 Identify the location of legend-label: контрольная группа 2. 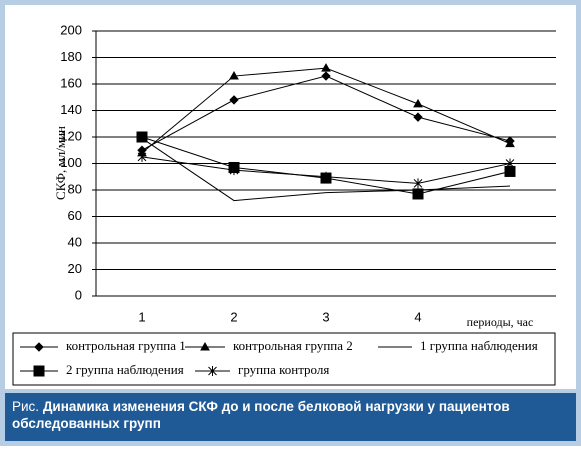
(293, 345).